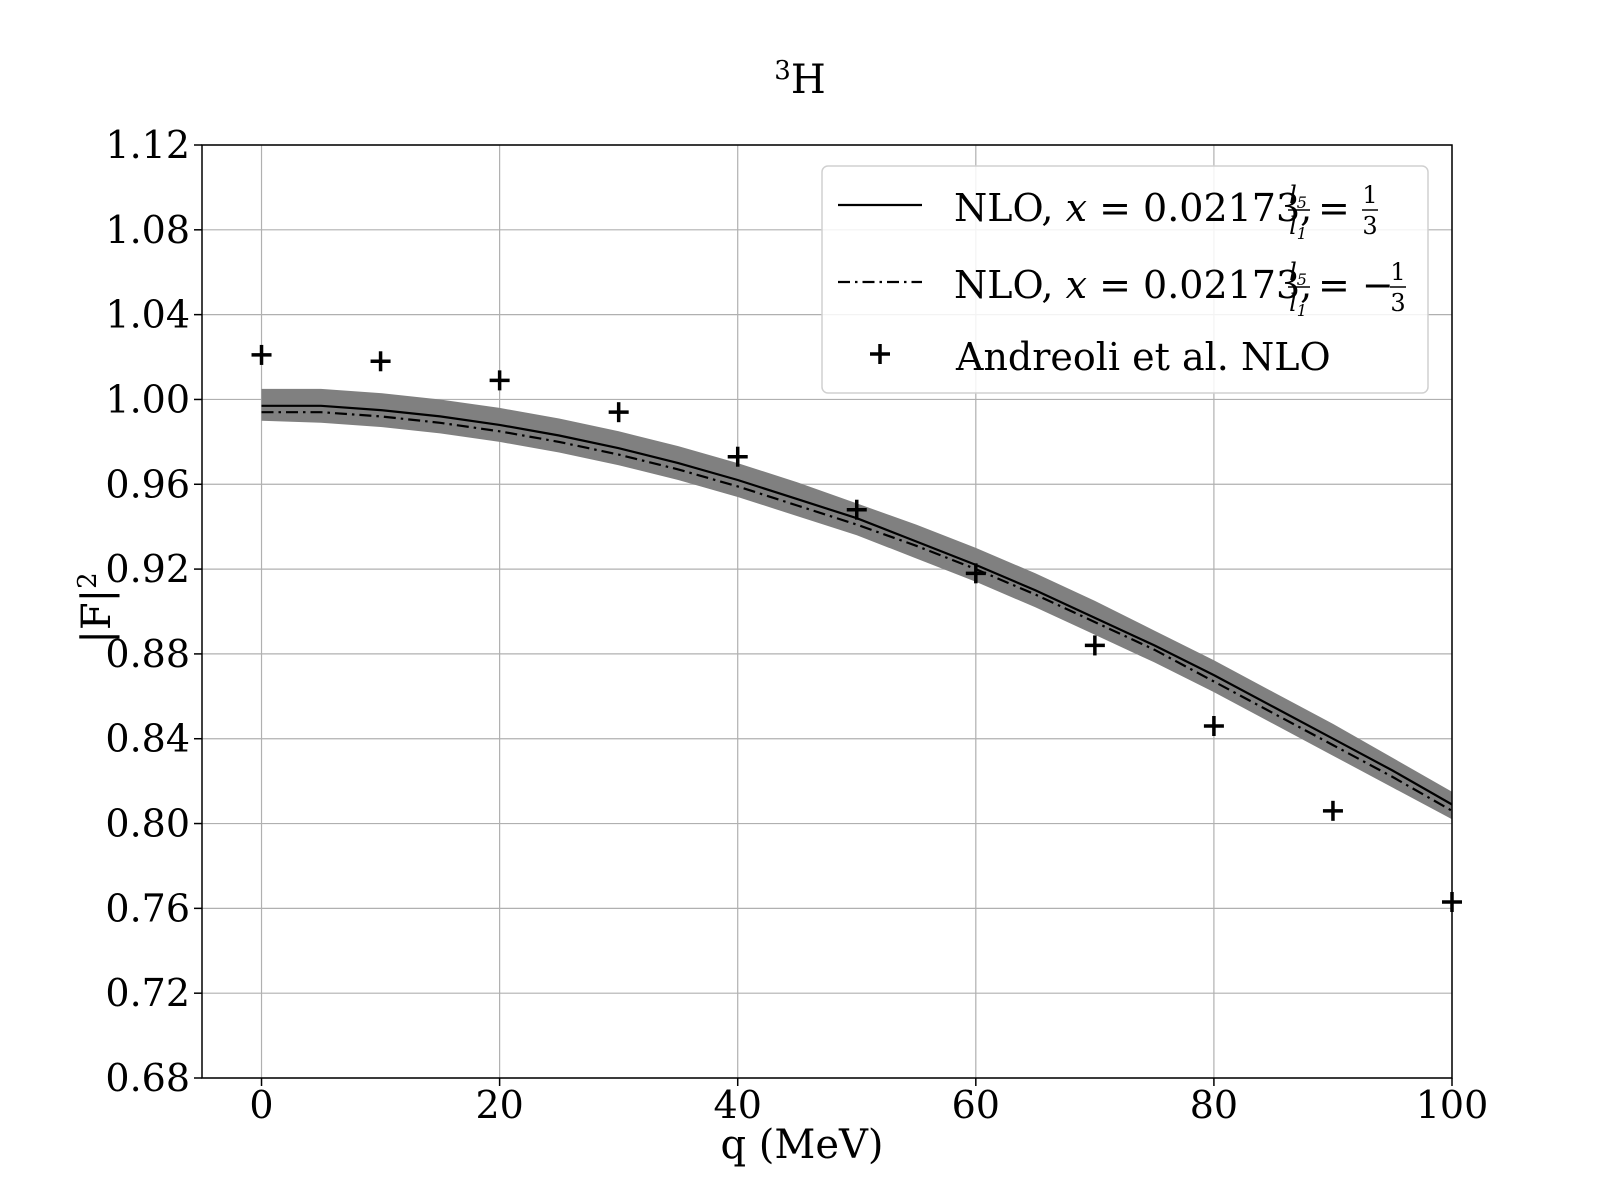 Image resolution: width=1600 pixels, height=1200 pixels. Describe the element at coordinates (1076, 285) in the screenshot. I see `legend-2-var: x` at that location.